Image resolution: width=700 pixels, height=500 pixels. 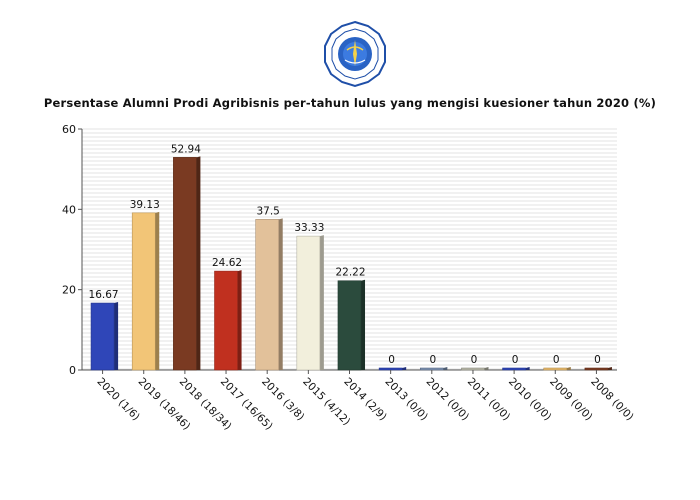 What do you see at coordinates (611, 399) in the screenshot?
I see `category-label: 2008 (0/0)` at bounding box center [611, 399].